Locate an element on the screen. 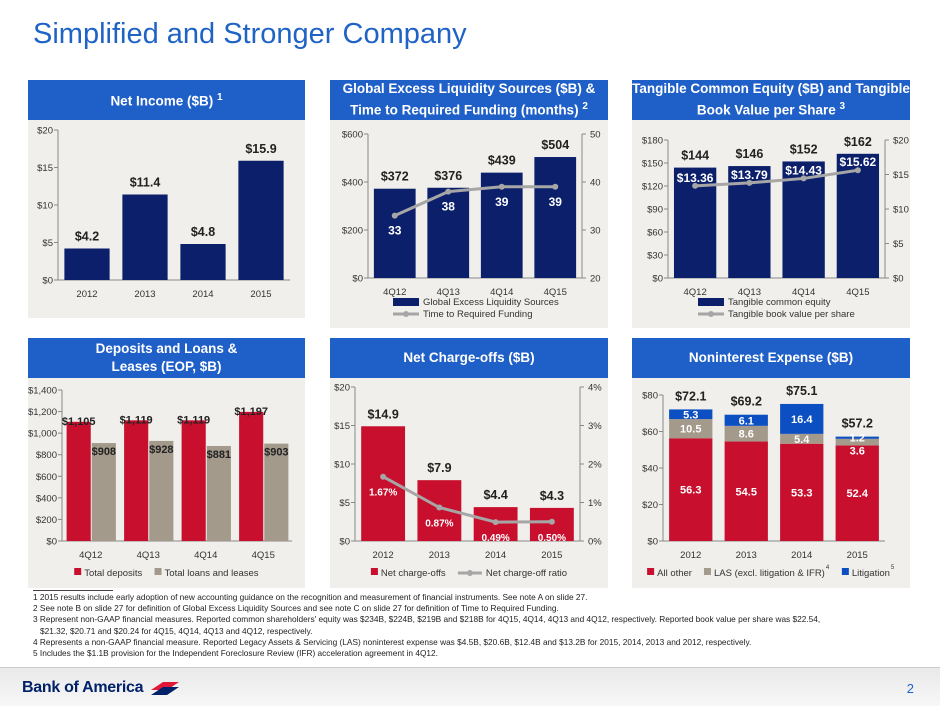  y2-tick-label: $15 is located at coordinates (901, 175).